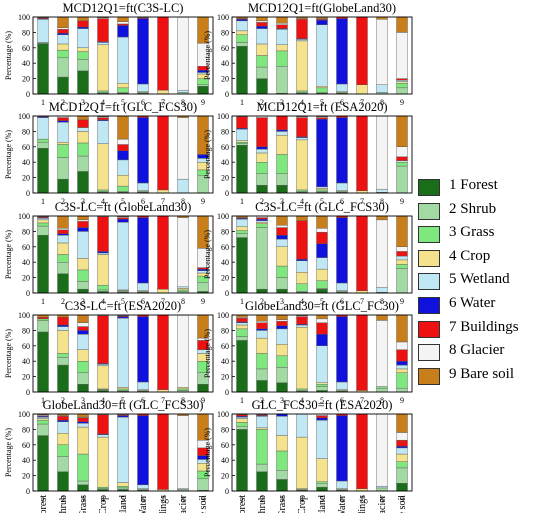  What do you see at coordinates (26, 346) in the screenshot?
I see `y-tick-label: 60` at bounding box center [26, 346].